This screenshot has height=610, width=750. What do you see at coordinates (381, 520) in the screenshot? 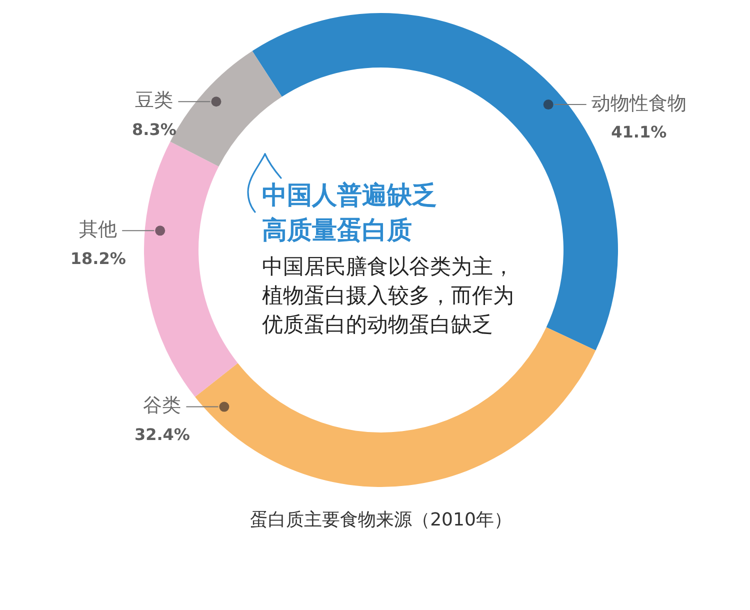
I see `text: 蛋白质主要食物来源（2010年）` at bounding box center [381, 520].